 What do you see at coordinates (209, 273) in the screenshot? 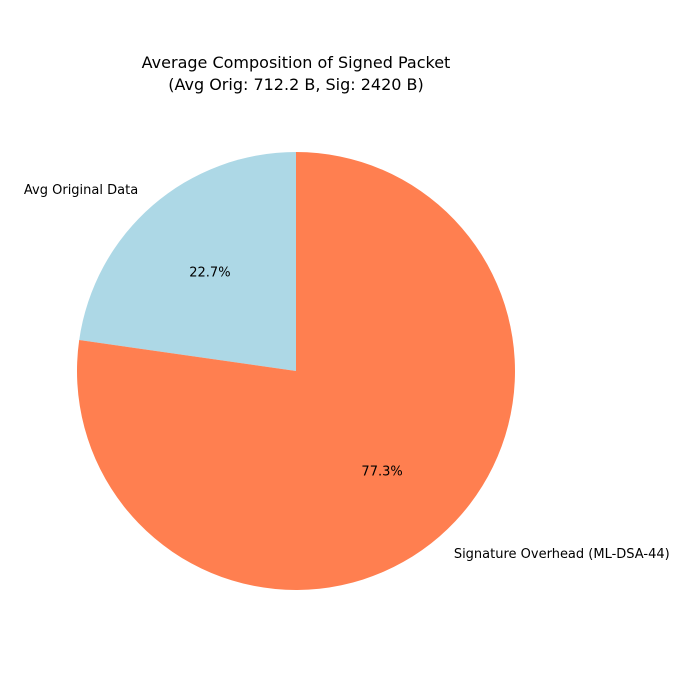
I see `slice-percent-label-0: 22.7%` at bounding box center [209, 273].